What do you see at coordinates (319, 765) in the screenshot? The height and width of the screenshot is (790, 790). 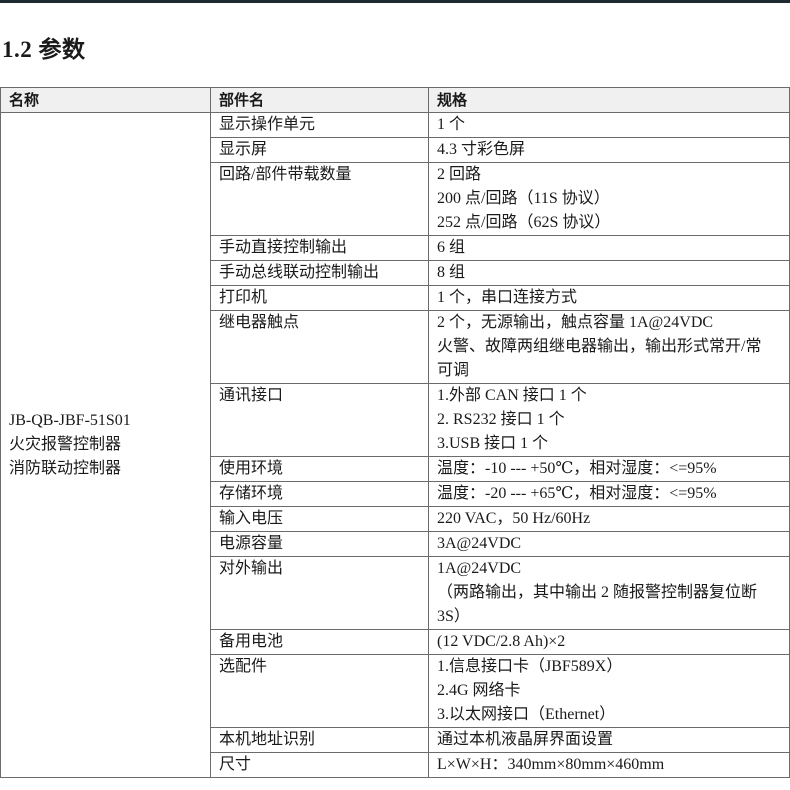 I see `part-name-cell: 尺寸` at bounding box center [319, 765].